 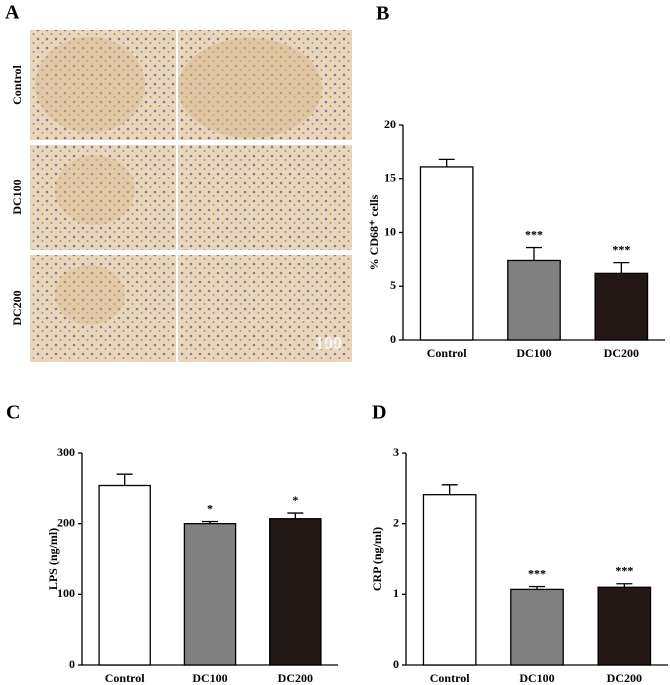 I want to click on y-tick-label: 200, so click(x=66, y=522).